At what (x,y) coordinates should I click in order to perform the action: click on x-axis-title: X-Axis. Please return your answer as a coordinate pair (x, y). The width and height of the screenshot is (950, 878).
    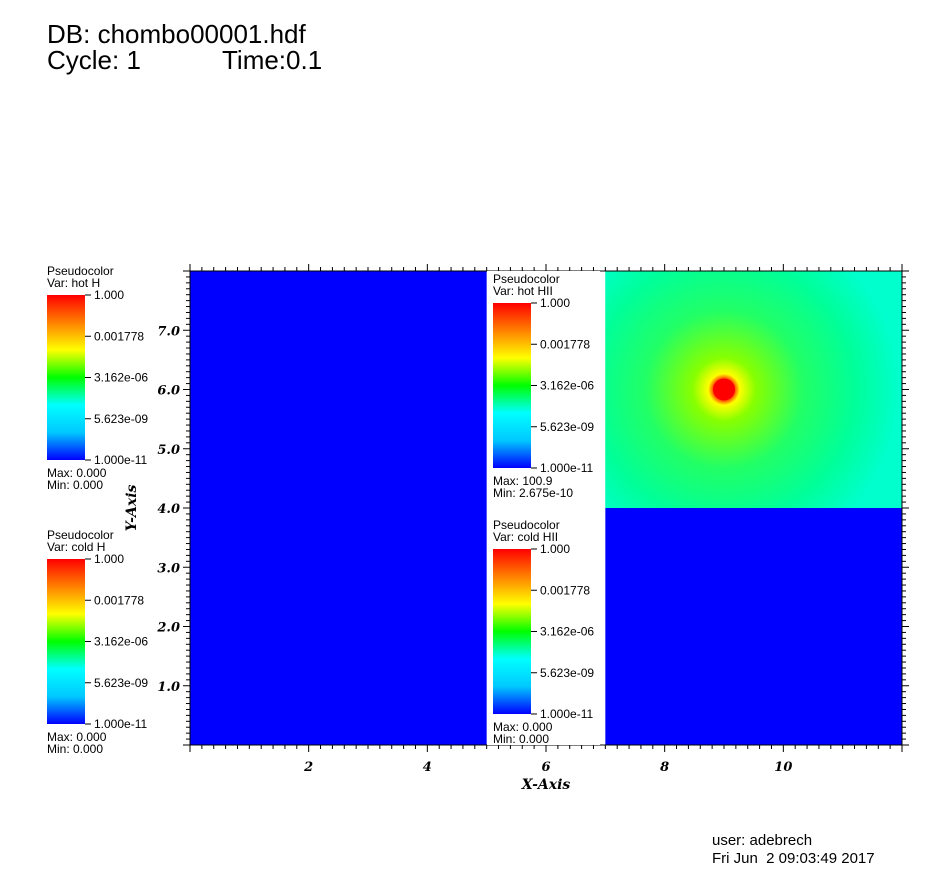
    Looking at the image, I should click on (546, 785).